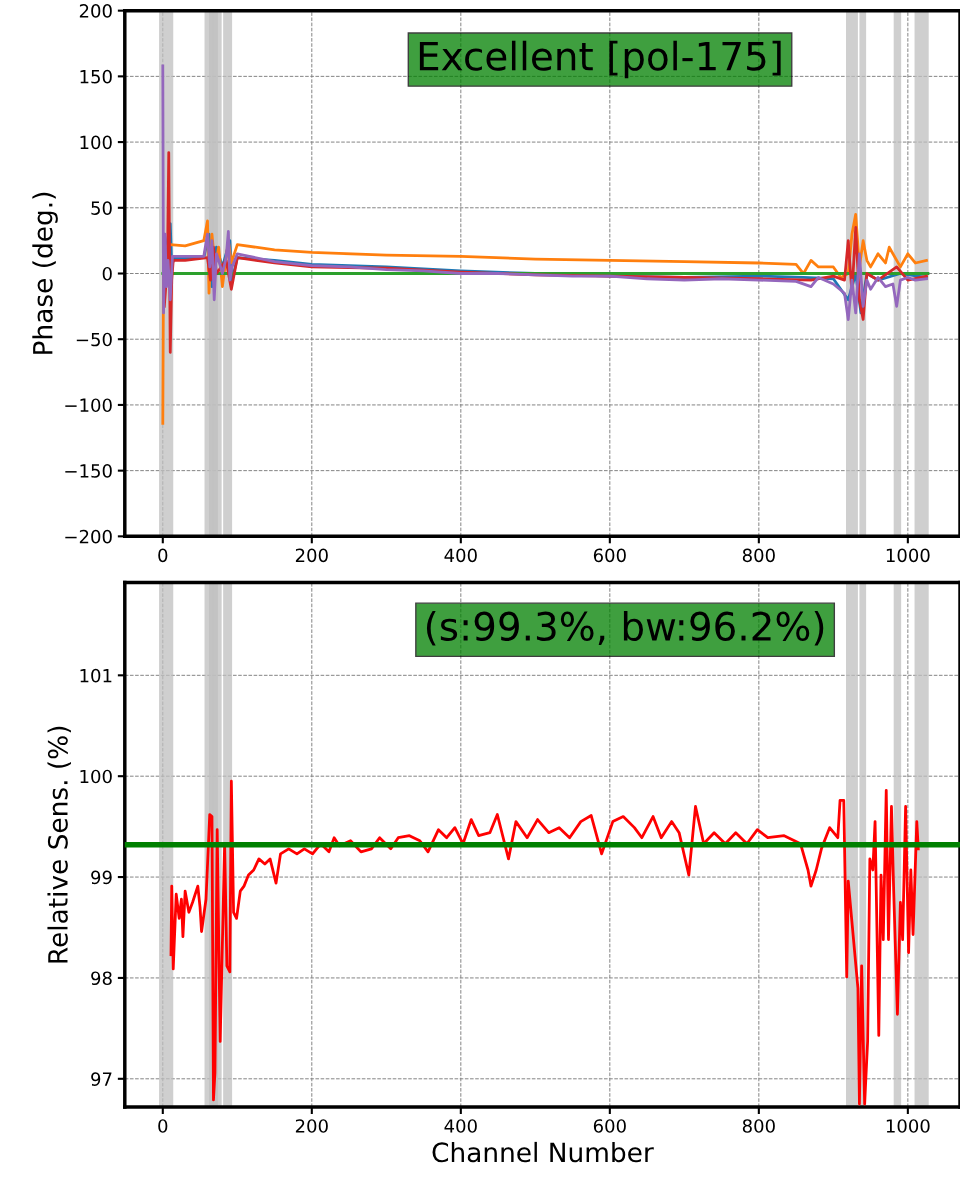  What do you see at coordinates (88, 471) in the screenshot?
I see `y-tick-label: −150` at bounding box center [88, 471].